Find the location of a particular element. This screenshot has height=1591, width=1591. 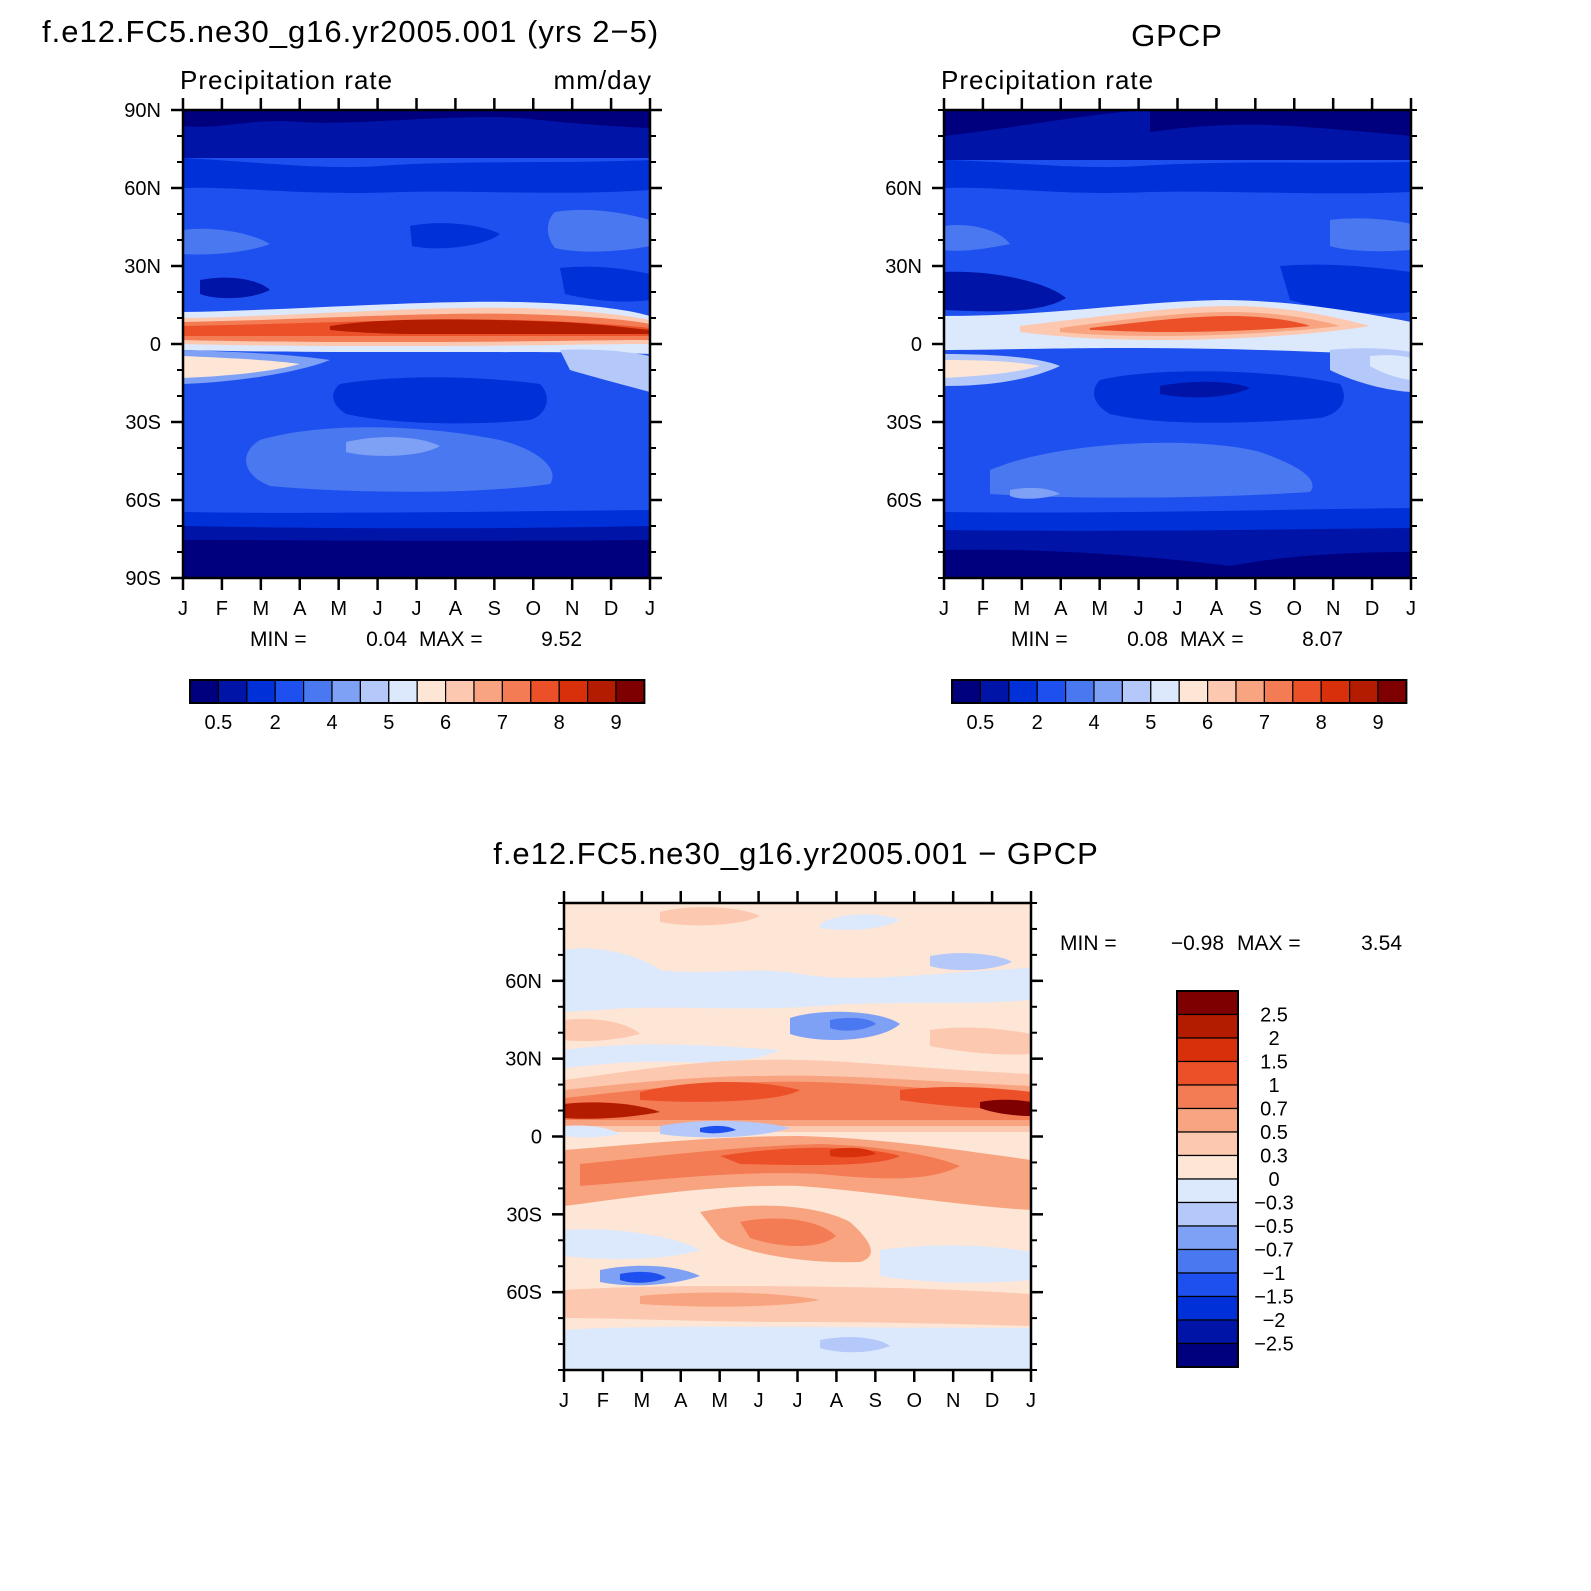

colorbar-label: 1.5 is located at coordinates (1274, 1063).